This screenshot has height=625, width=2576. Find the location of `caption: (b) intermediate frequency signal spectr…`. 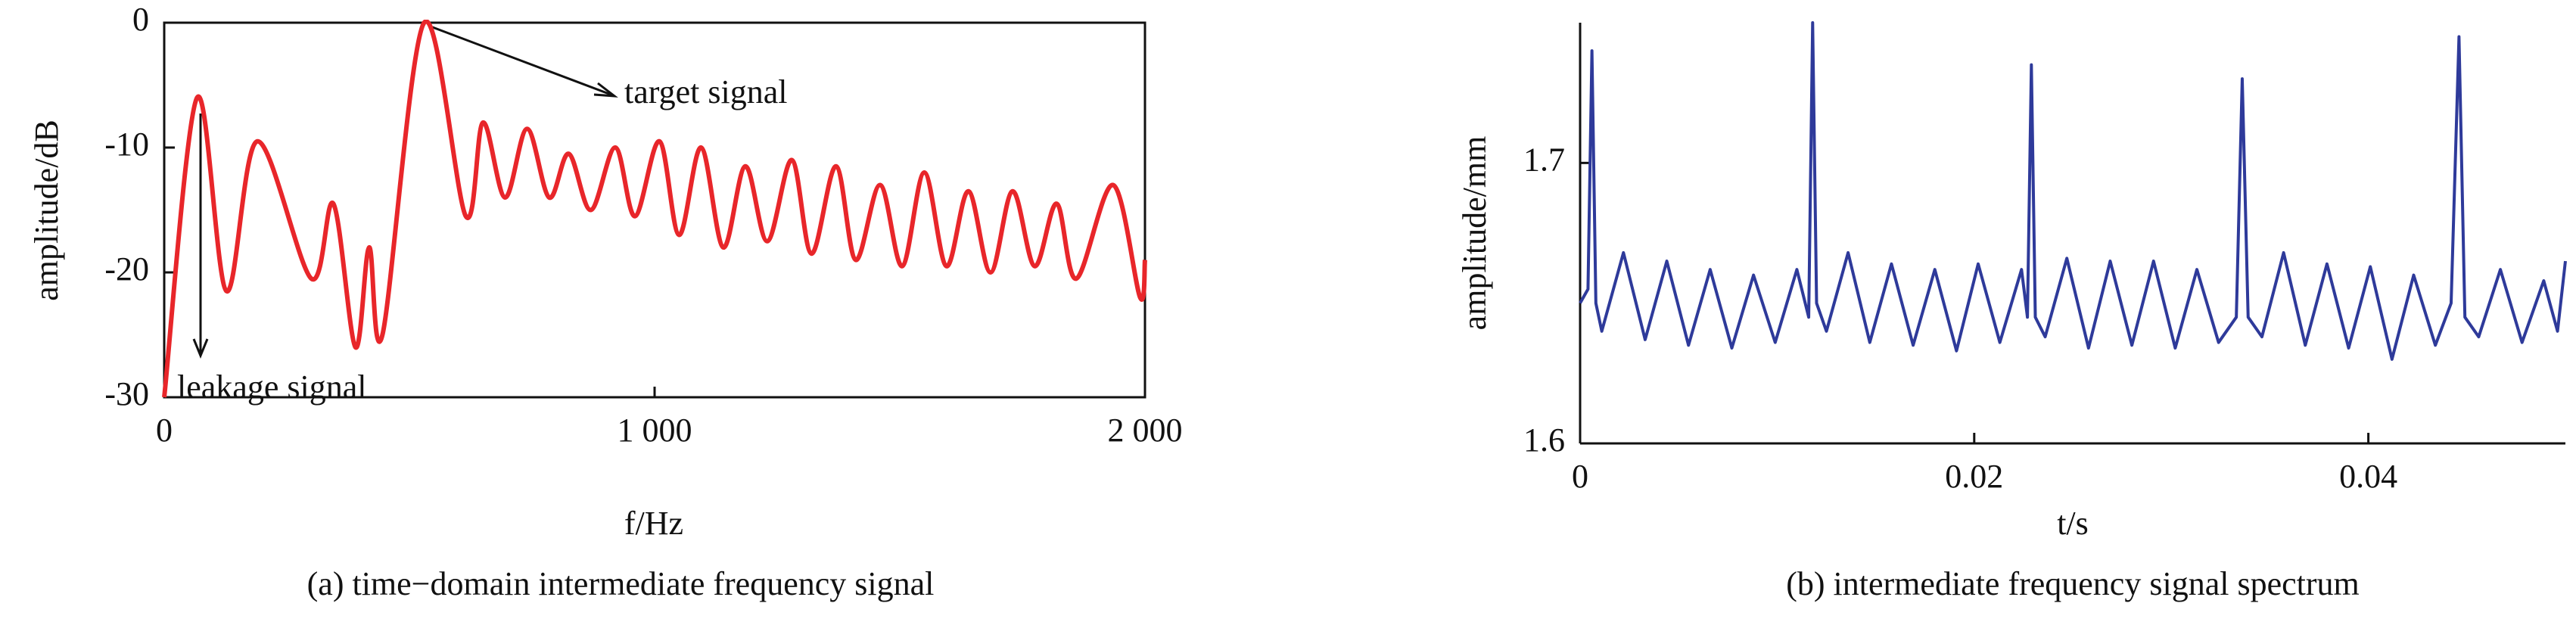

caption: (b) intermediate frequency signal spectr… is located at coordinates (2072, 584).